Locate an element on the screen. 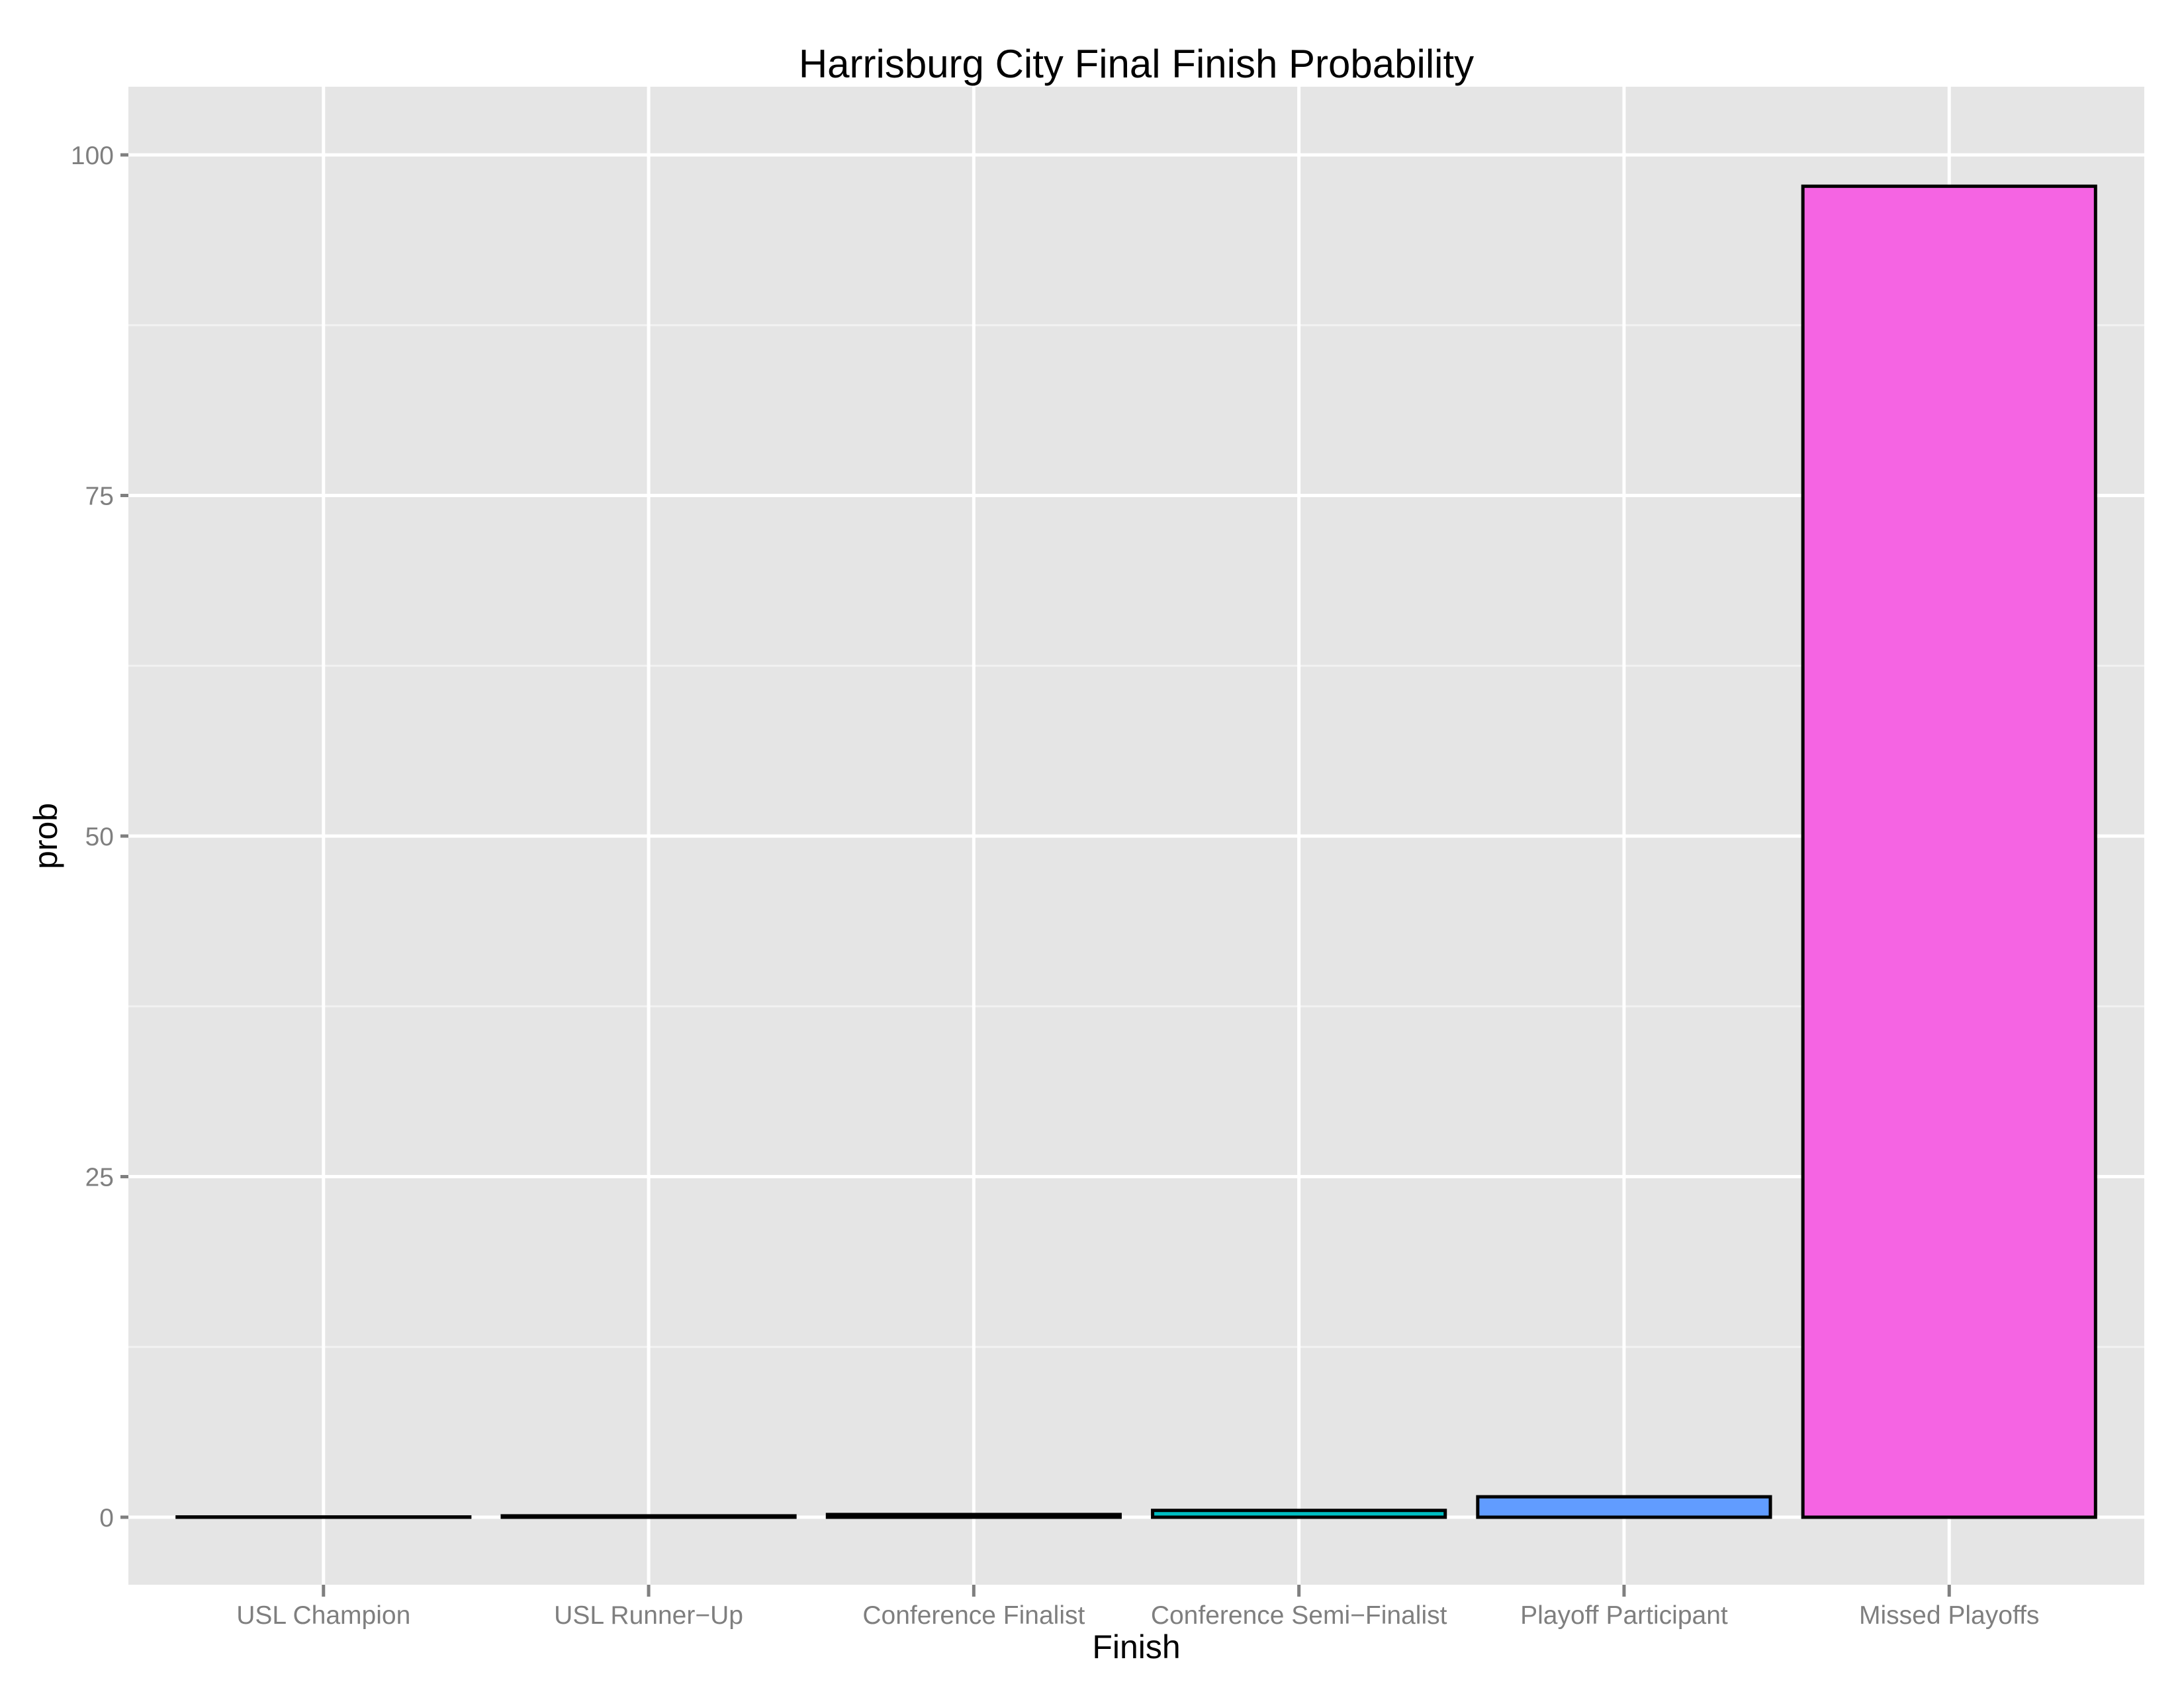 The image size is (2184, 1688). y-tick-label: 0 is located at coordinates (106, 1518).